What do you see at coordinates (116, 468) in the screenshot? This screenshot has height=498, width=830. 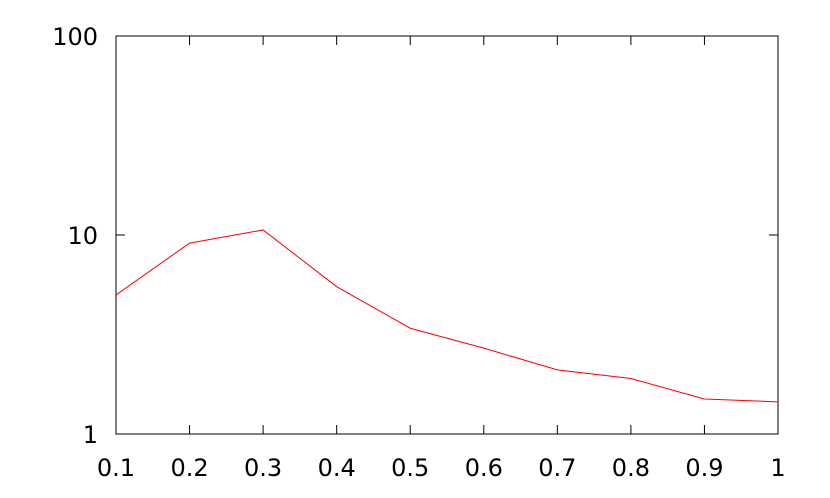 I see `x-tick-label: 0.1` at bounding box center [116, 468].